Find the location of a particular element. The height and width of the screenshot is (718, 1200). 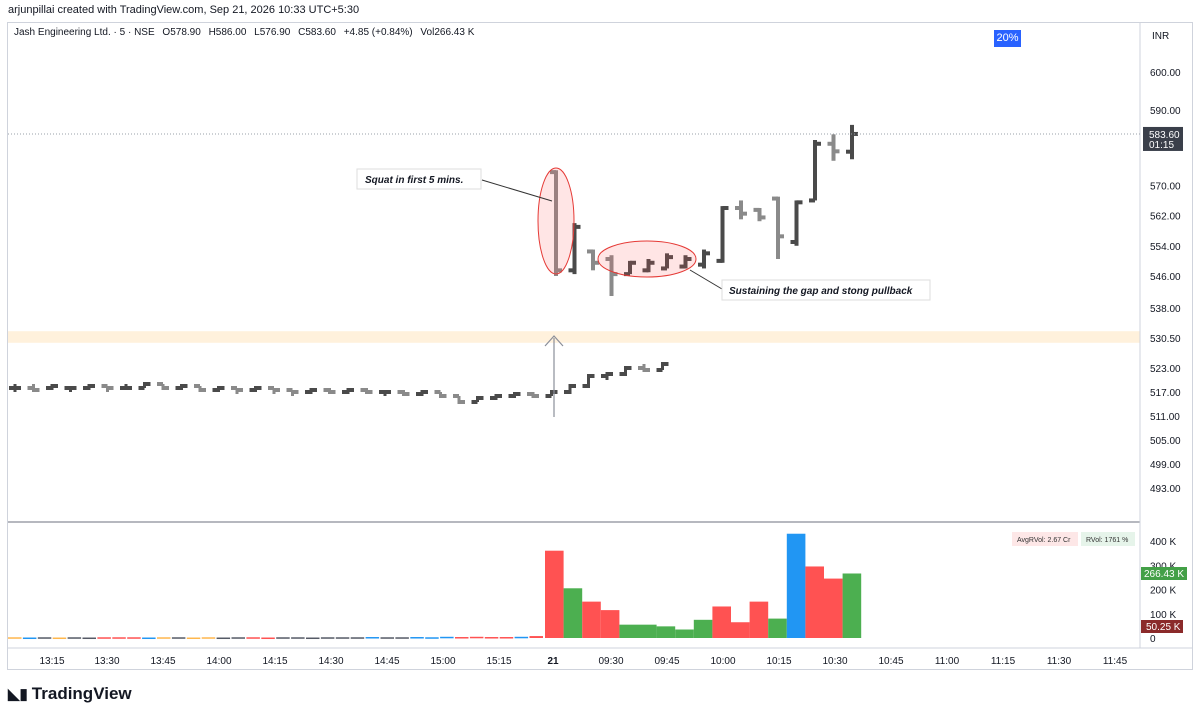

change-value: +4.85 (+0.84%) is located at coordinates (378, 32).